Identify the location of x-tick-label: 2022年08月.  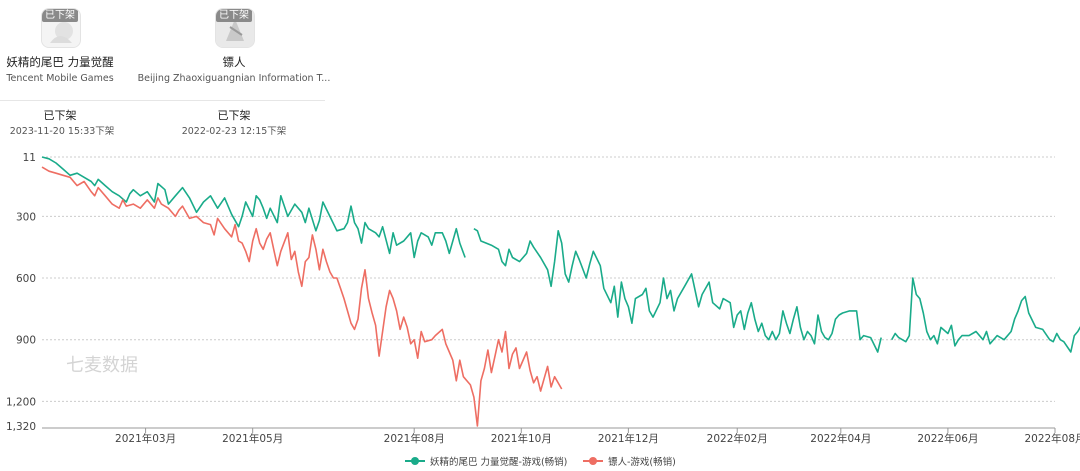
(1052, 438).